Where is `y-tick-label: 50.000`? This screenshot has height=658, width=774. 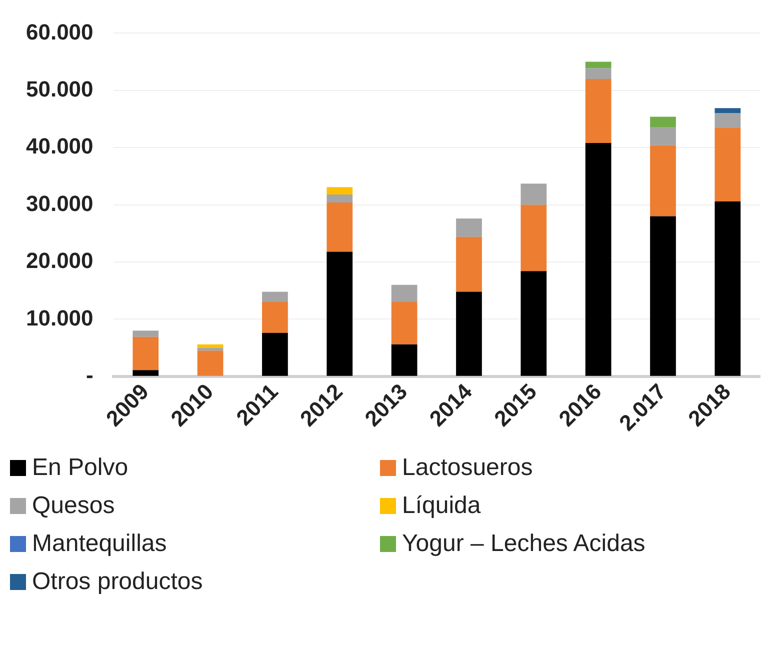 y-tick-label: 50.000 is located at coordinates (60, 89).